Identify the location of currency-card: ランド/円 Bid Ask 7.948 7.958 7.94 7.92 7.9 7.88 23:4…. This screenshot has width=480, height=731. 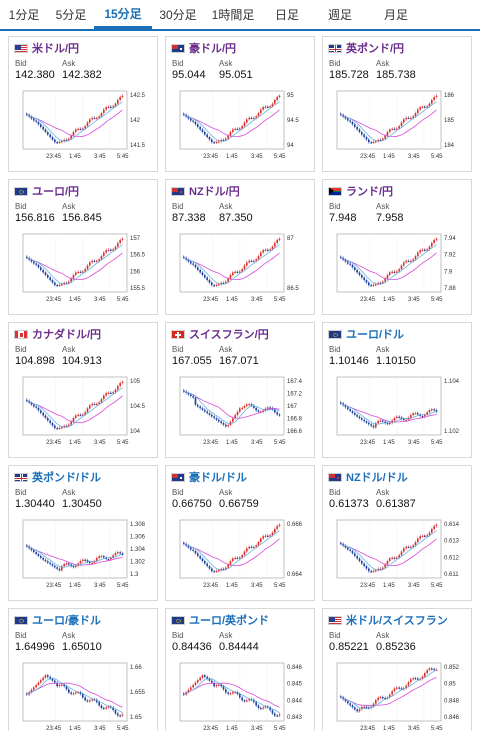
(397, 247).